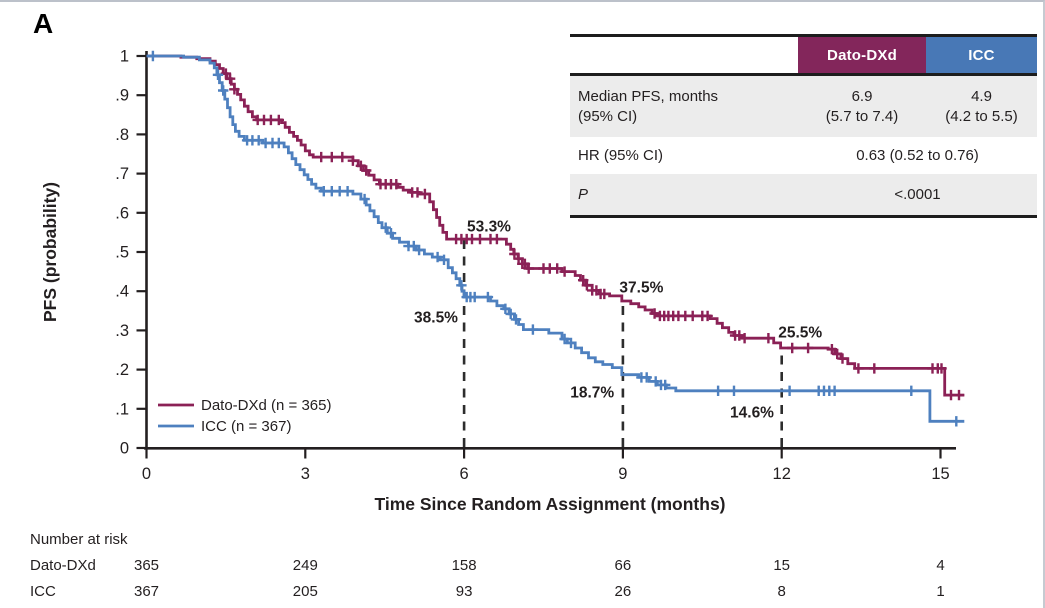  Describe the element at coordinates (940, 591) in the screenshot. I see `risk-count: 1` at that location.